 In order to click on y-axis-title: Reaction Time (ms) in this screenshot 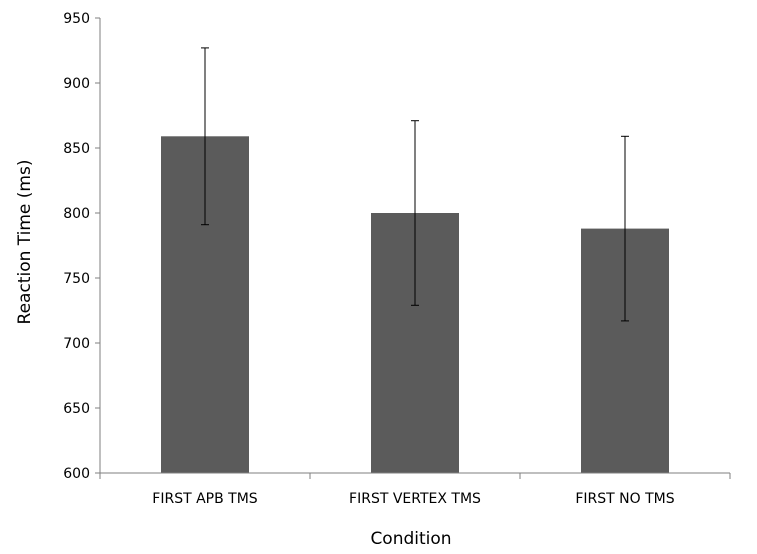, I will do `click(25, 242)`.